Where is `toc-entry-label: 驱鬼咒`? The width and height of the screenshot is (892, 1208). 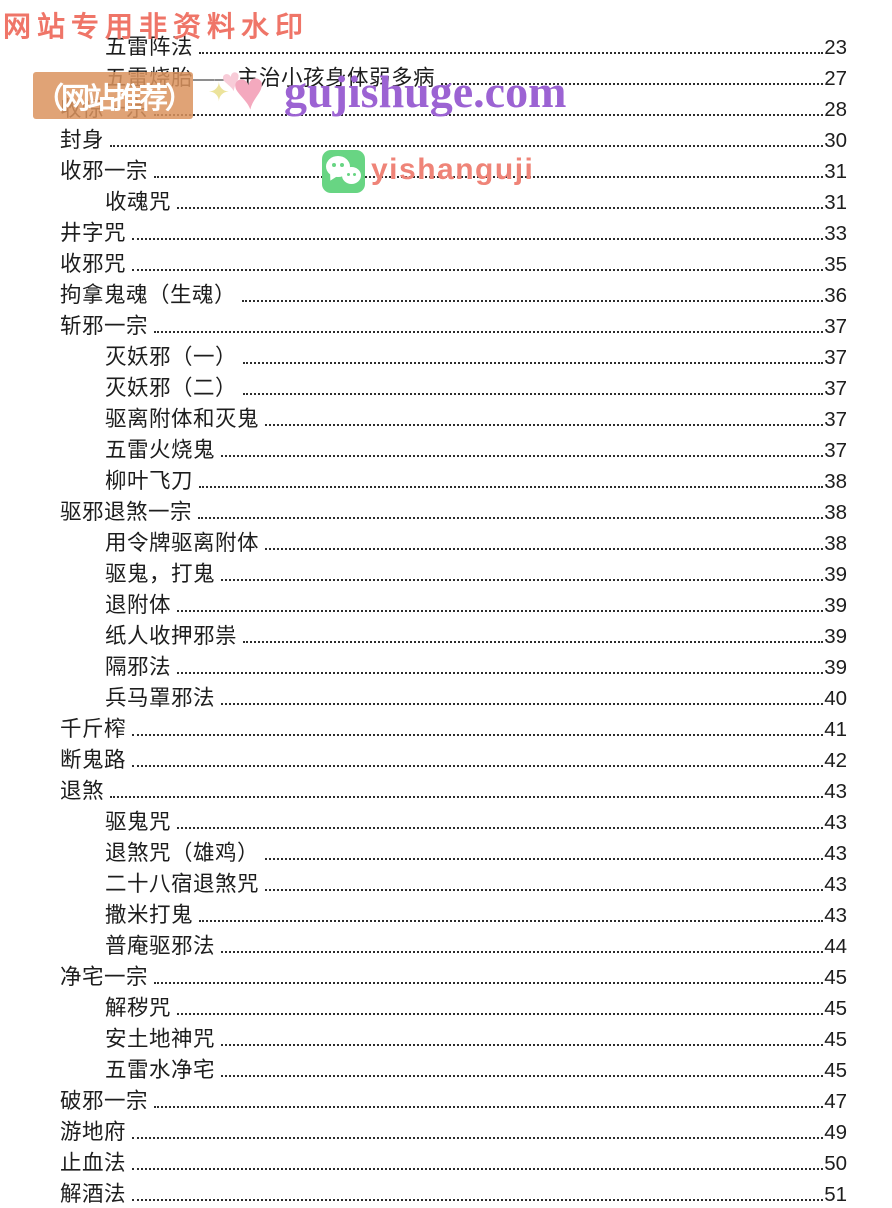 toc-entry-label: 驱鬼咒 is located at coordinates (138, 822).